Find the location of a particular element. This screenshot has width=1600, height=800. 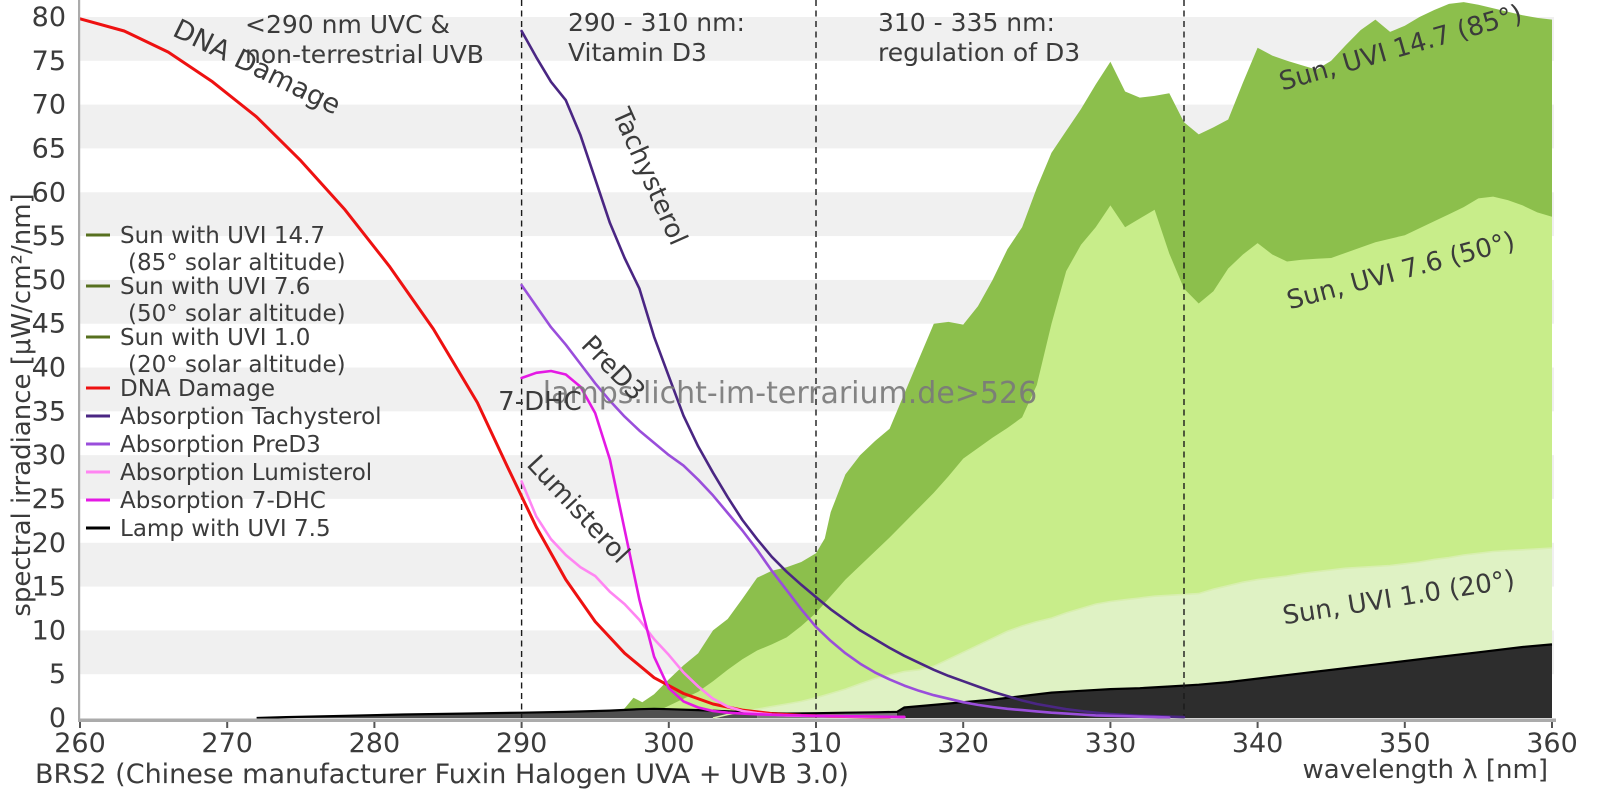

x-tick-label: 280 is located at coordinates (375, 743).